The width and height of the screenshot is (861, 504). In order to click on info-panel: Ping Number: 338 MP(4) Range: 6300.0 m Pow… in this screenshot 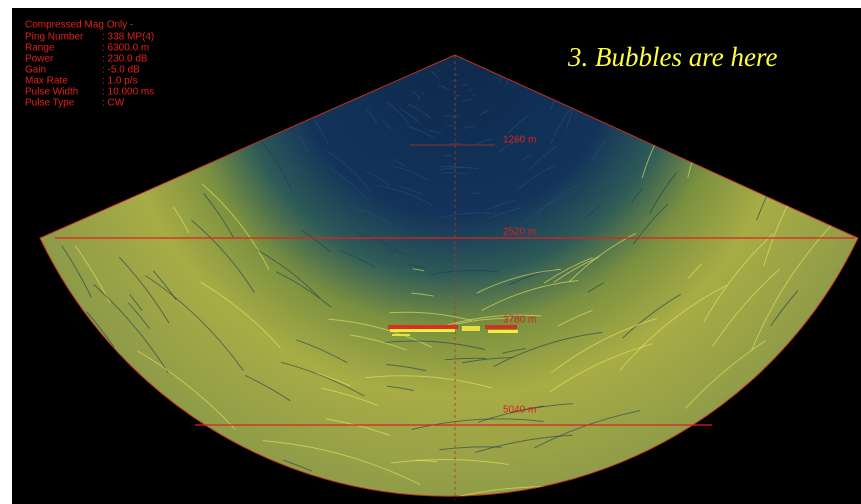, I will do `click(89, 70)`.